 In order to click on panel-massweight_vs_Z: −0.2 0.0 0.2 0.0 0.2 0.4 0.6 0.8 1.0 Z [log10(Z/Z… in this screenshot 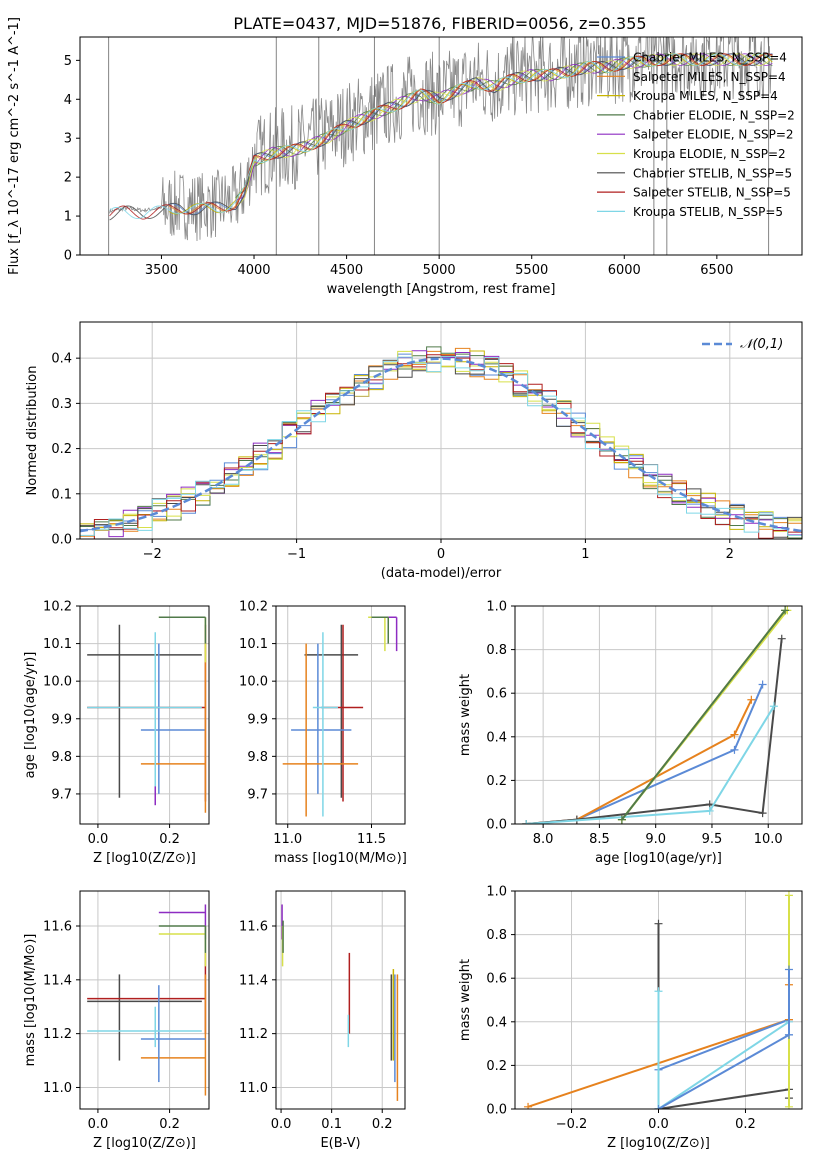, I will do `click(630, 1018)`.